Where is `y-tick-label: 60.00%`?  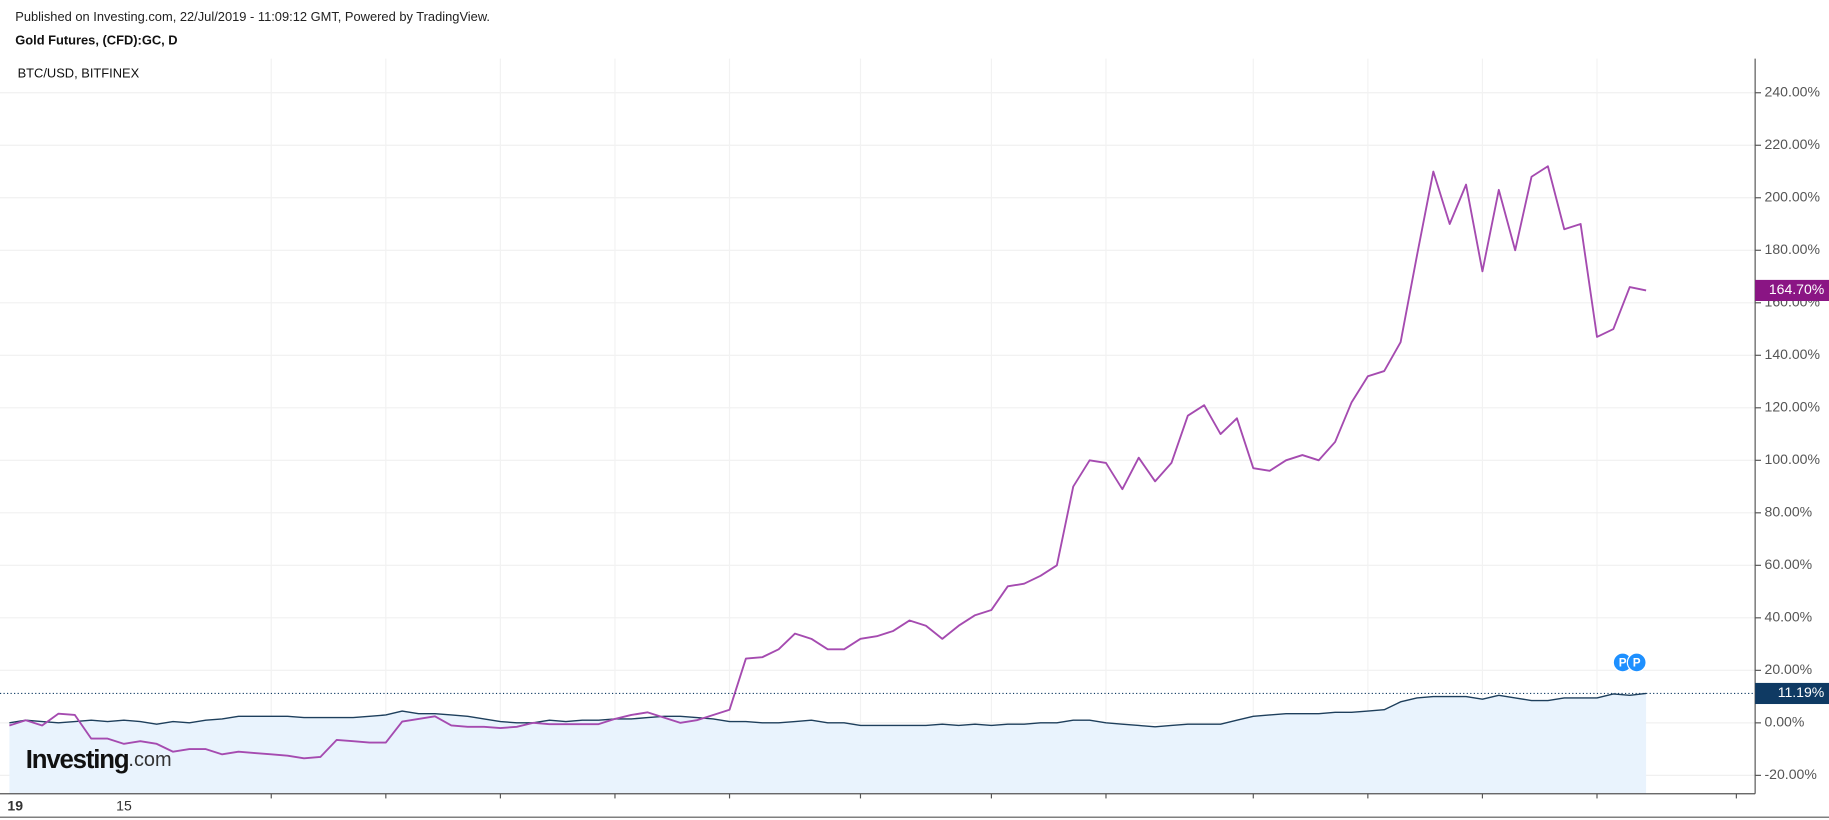
y-tick-label: 60.00% is located at coordinates (1789, 564).